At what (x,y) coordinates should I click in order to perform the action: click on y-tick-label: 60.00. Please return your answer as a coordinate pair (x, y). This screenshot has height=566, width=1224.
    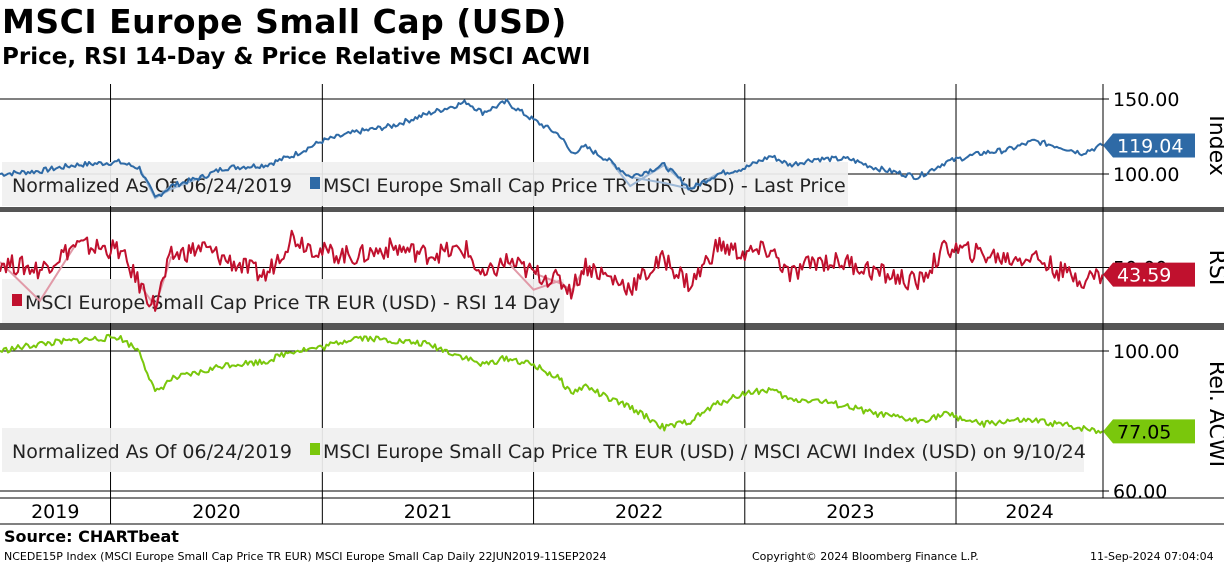
    Looking at the image, I should click on (1140, 492).